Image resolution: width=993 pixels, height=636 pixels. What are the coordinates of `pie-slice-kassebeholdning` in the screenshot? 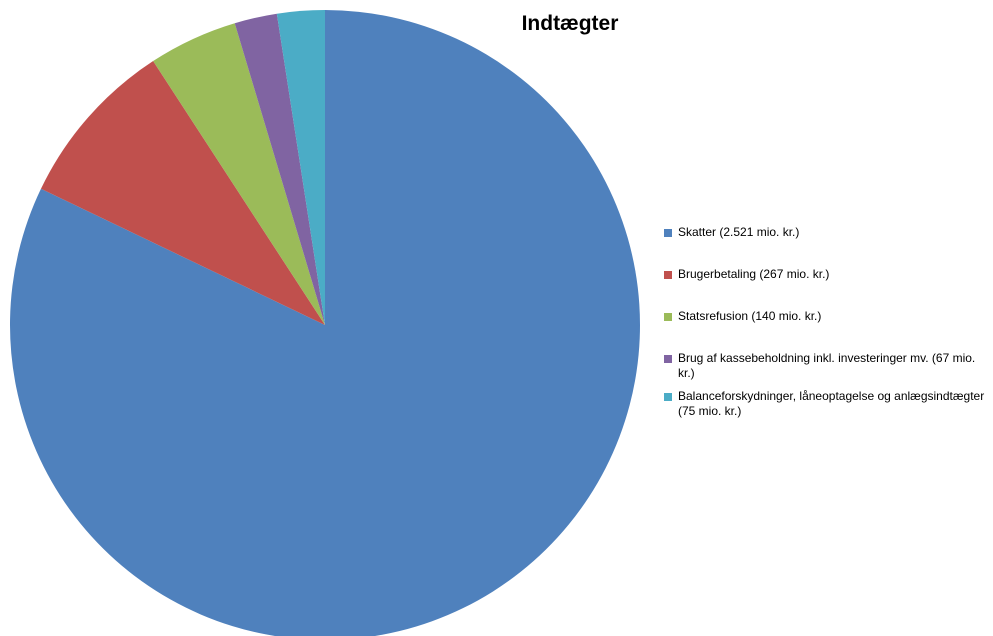 It's located at (279, 169).